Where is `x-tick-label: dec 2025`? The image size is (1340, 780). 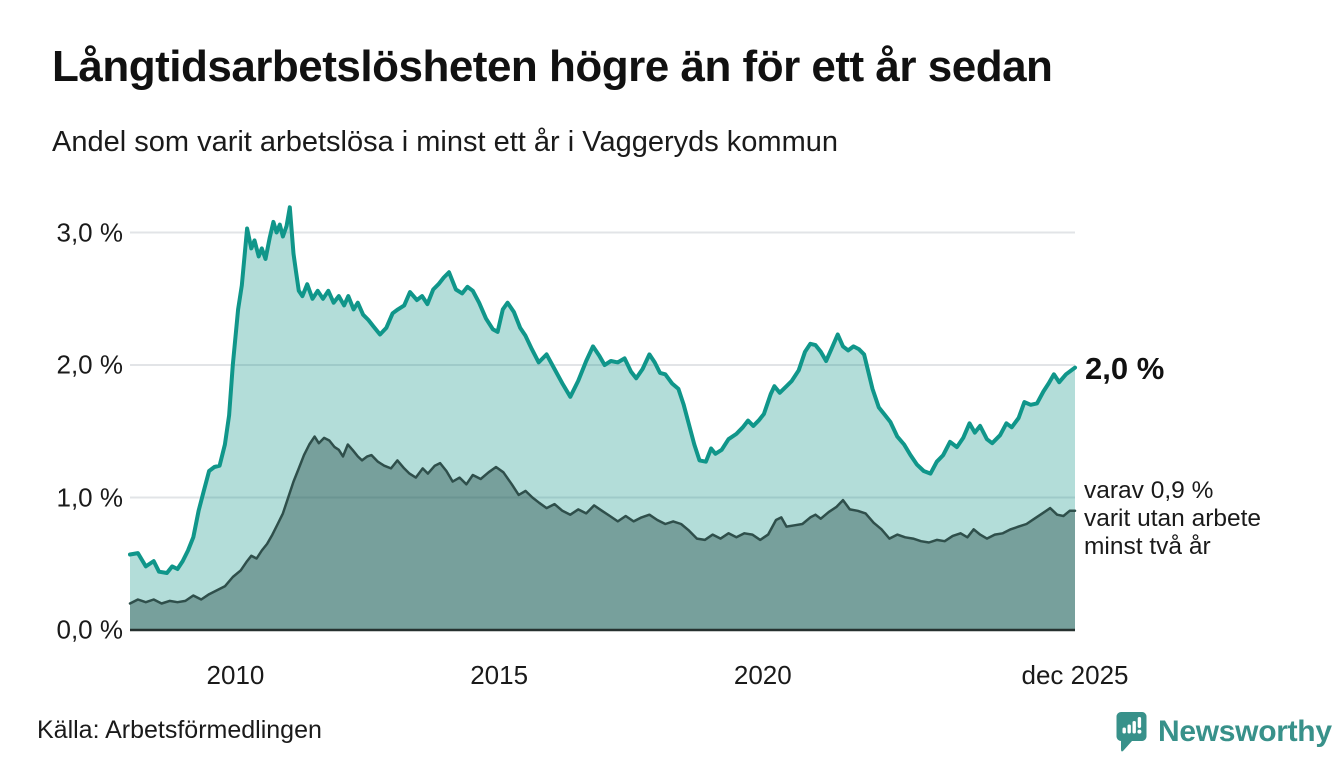
x-tick-label: dec 2025 is located at coordinates (1075, 675).